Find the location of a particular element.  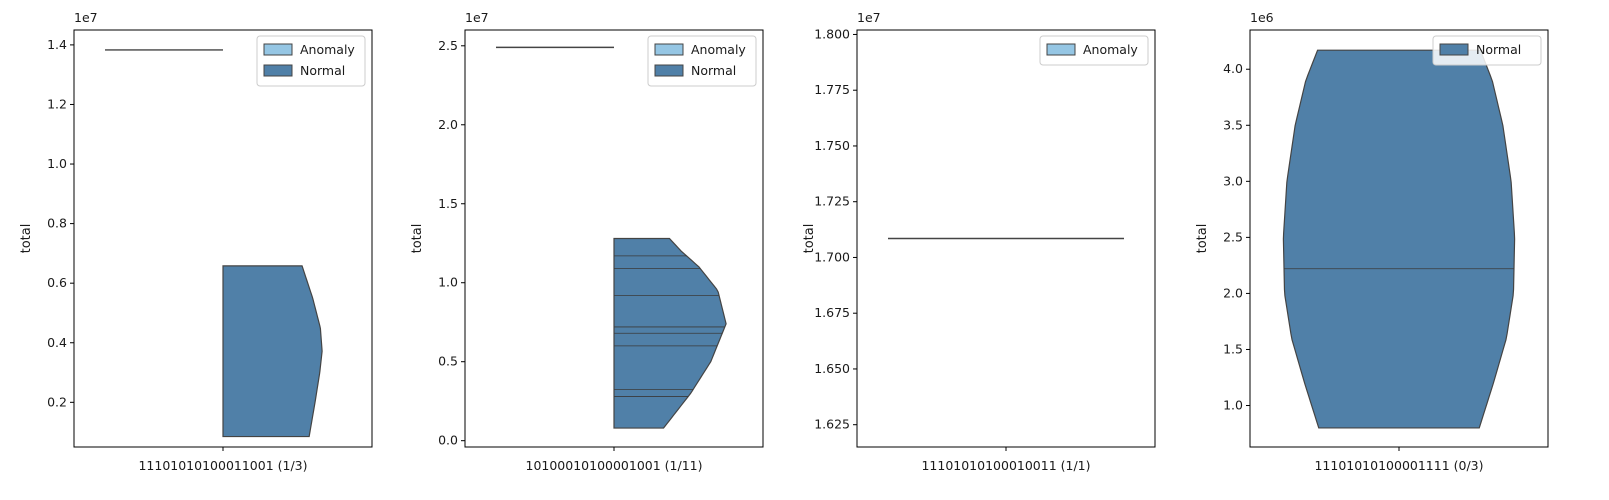

y-tick-label: 0.2 is located at coordinates (57, 401).